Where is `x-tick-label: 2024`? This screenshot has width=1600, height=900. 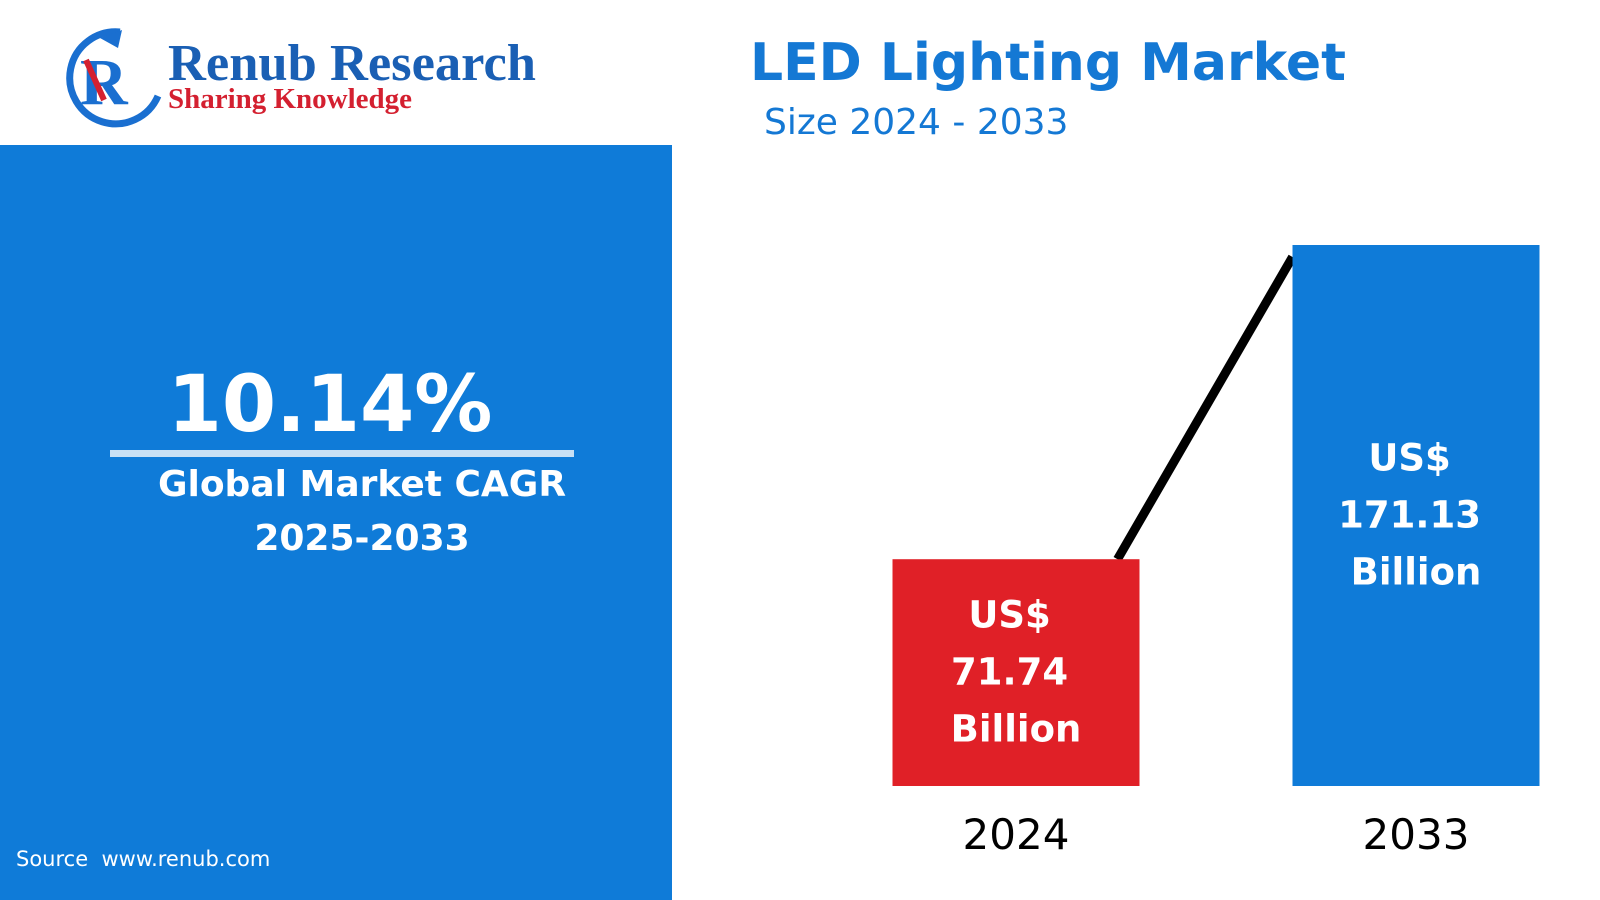 x-tick-label: 2024 is located at coordinates (1016, 834).